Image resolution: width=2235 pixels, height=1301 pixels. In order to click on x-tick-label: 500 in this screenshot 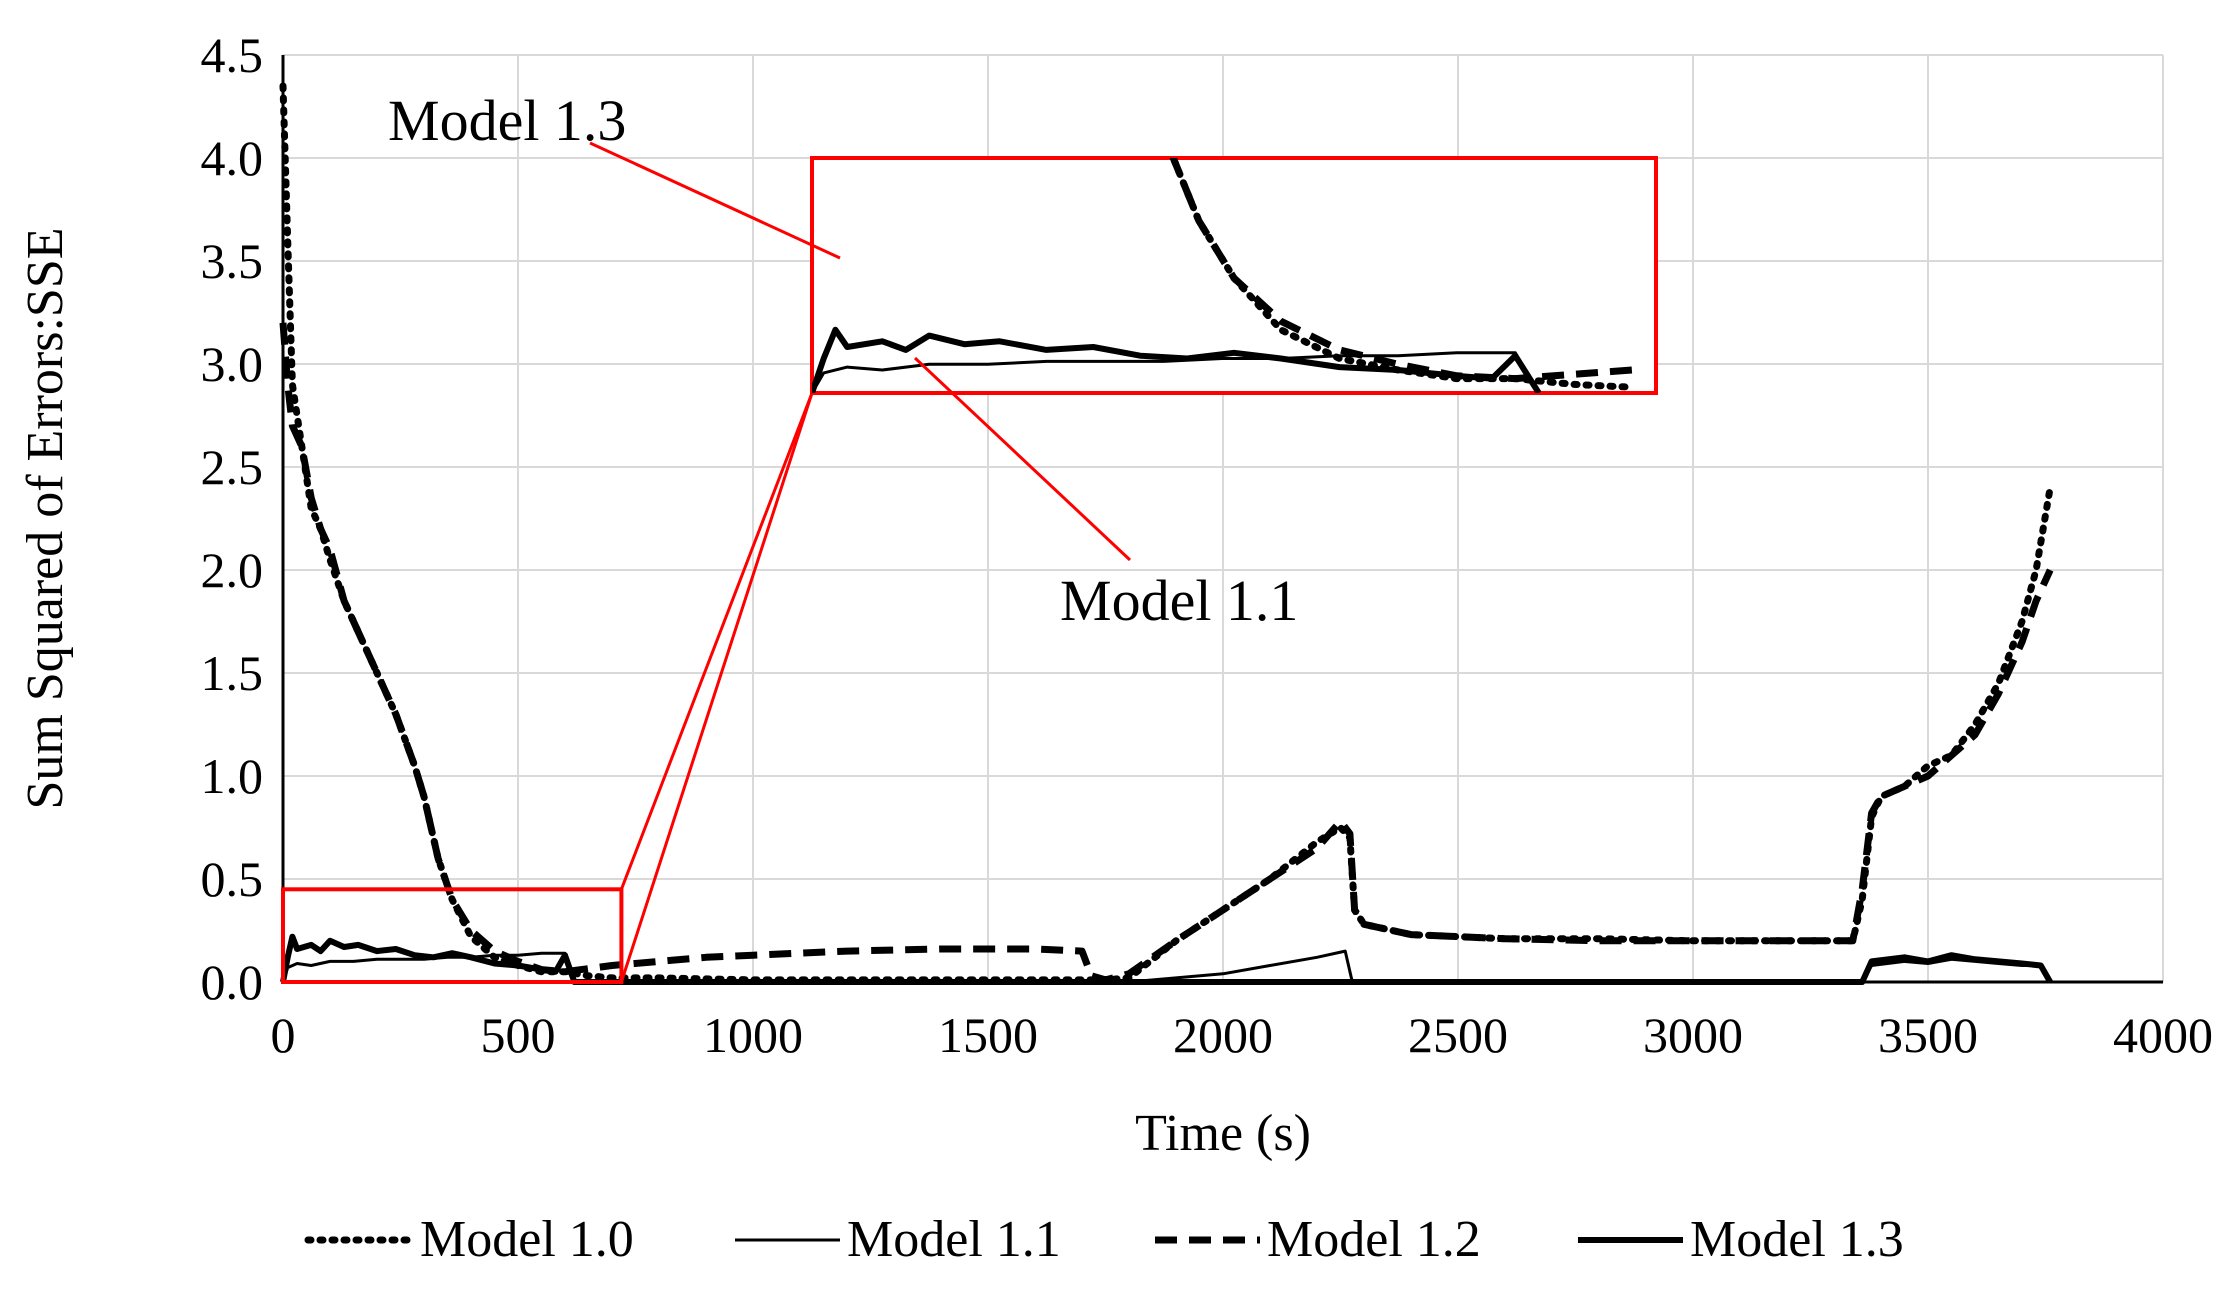, I will do `click(518, 1035)`.